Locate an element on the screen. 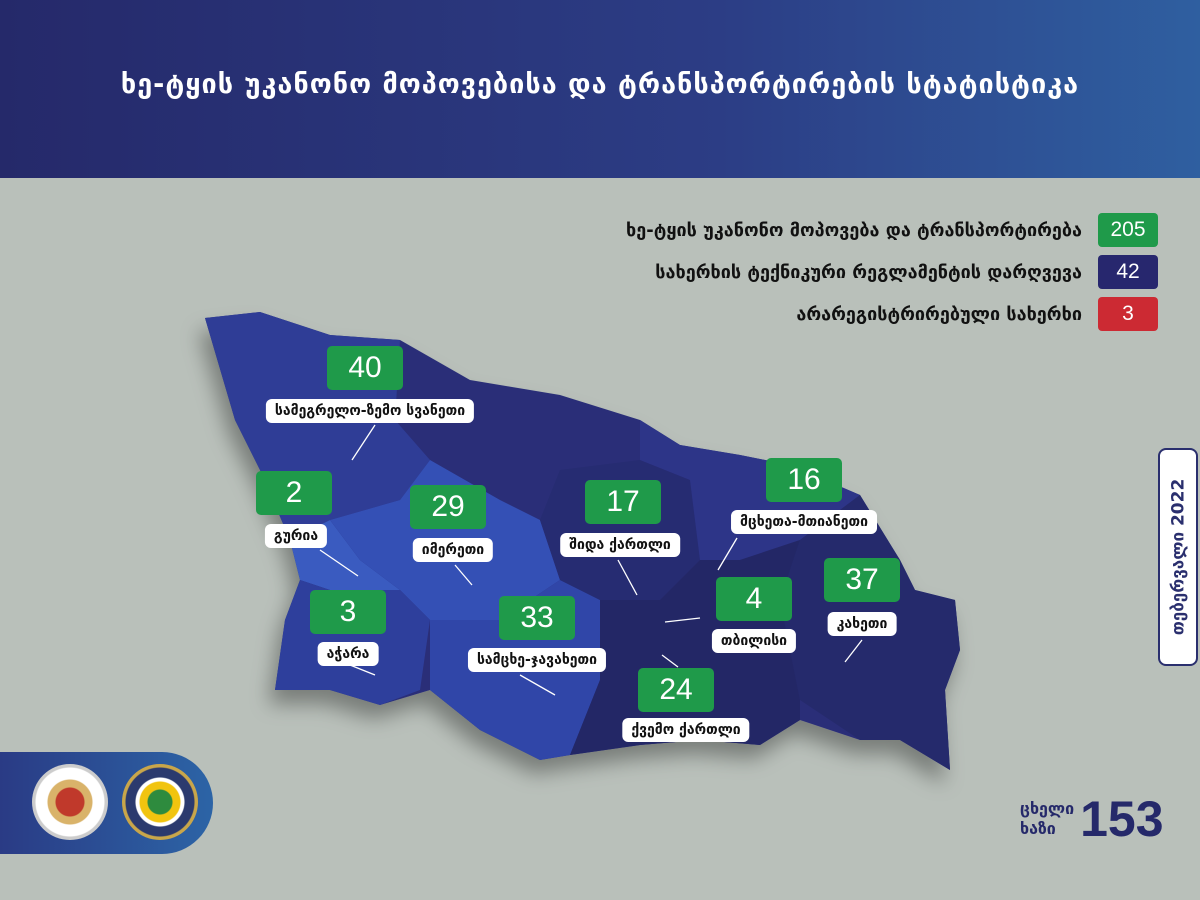  region-value: 33 is located at coordinates (537, 618).